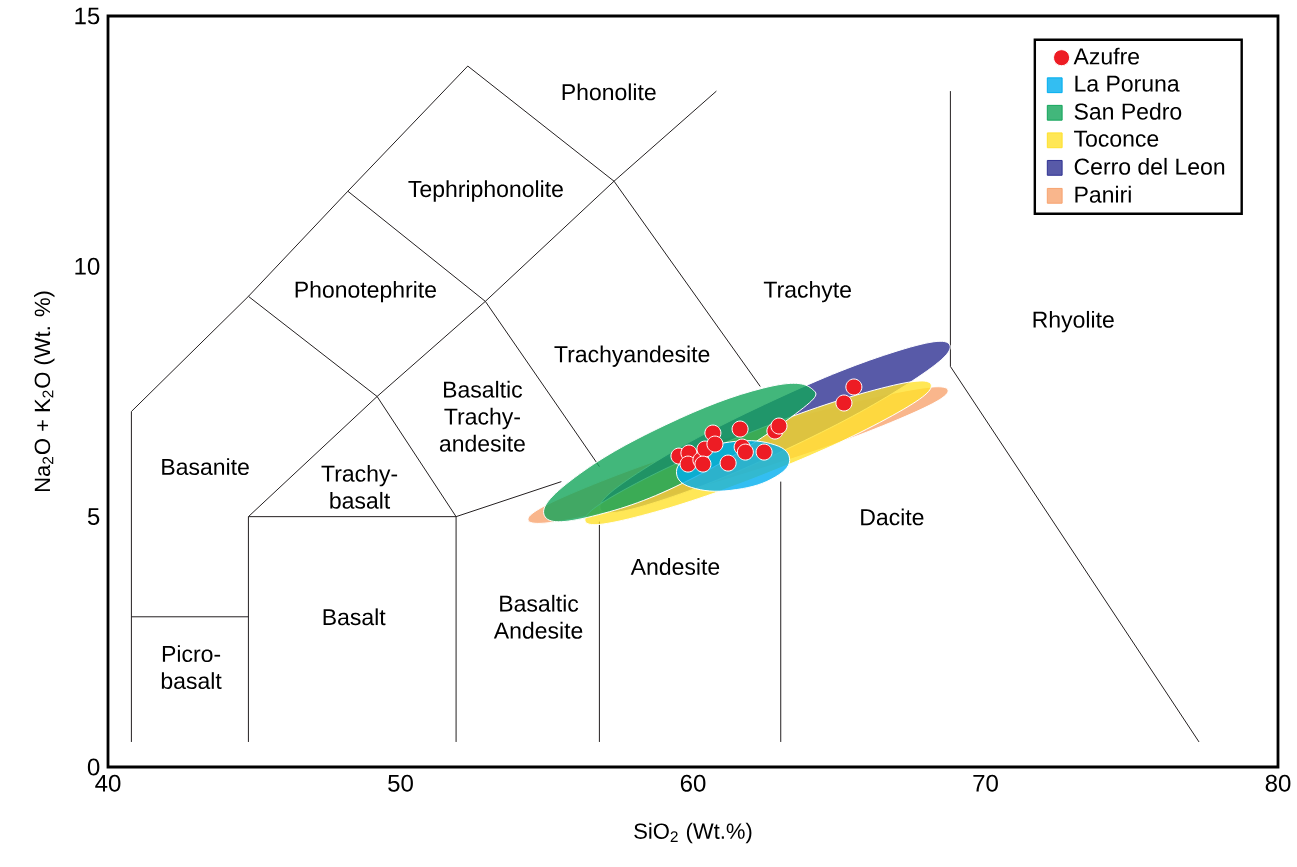 Image resolution: width=1297 pixels, height=867 pixels. Describe the element at coordinates (693, 833) in the screenshot. I see `x-axis-title: SiO$_{2}$ (Wt.%)` at that location.